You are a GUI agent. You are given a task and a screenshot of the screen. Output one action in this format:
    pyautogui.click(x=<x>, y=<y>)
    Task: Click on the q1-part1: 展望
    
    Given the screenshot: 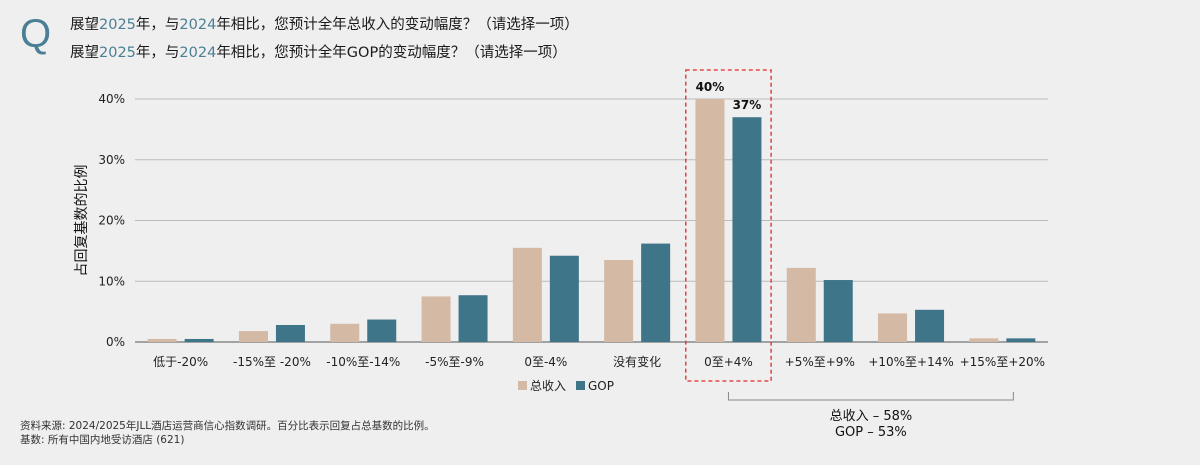 What is the action you would take?
    pyautogui.click(x=84, y=25)
    